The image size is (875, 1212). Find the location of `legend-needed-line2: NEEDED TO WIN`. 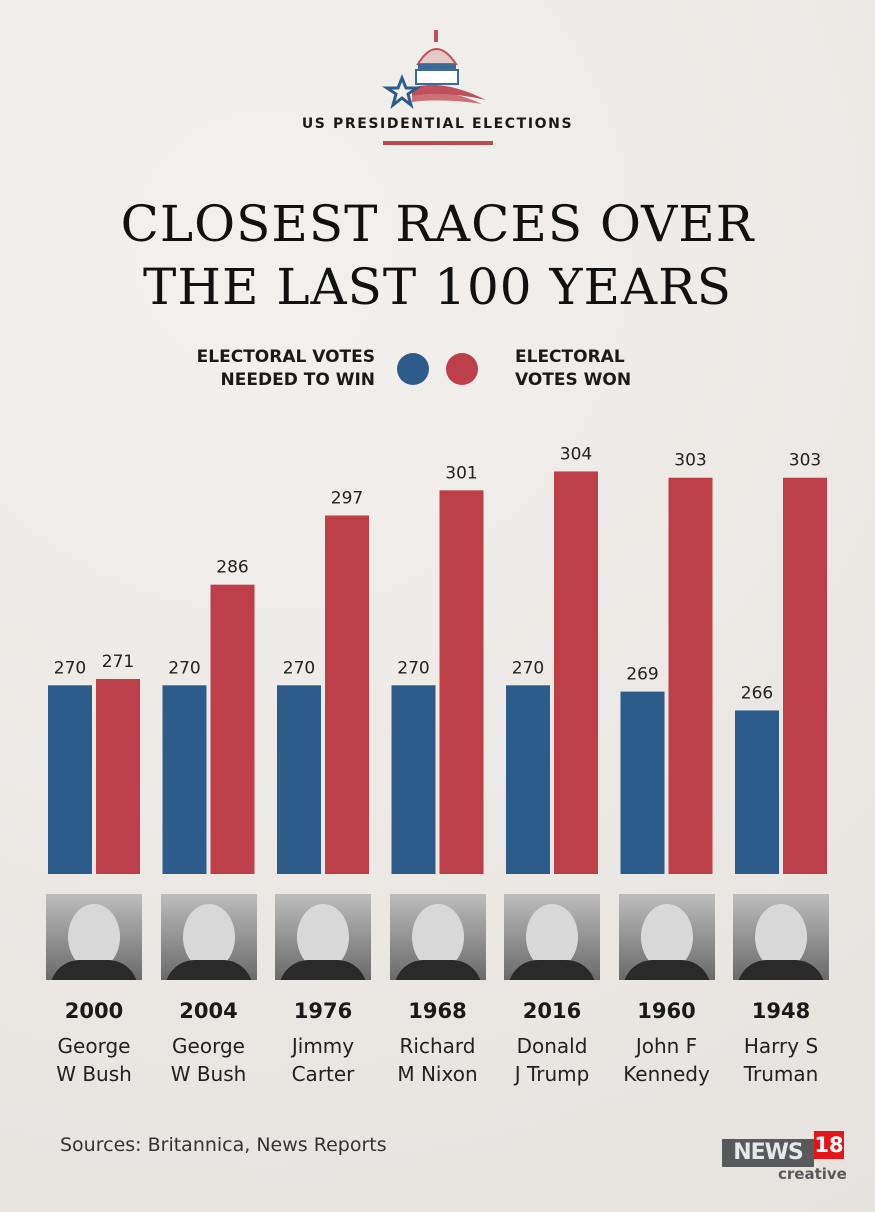

legend-needed-line2: NEEDED TO WIN is located at coordinates (297, 380).